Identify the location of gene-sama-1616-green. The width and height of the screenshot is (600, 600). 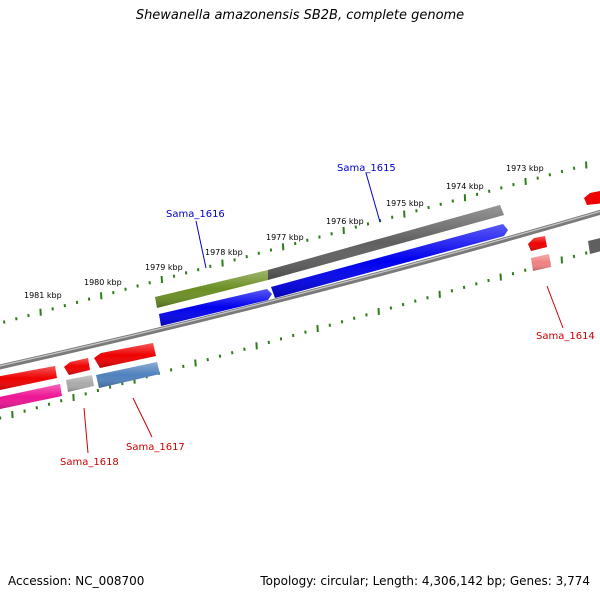
(211, 289).